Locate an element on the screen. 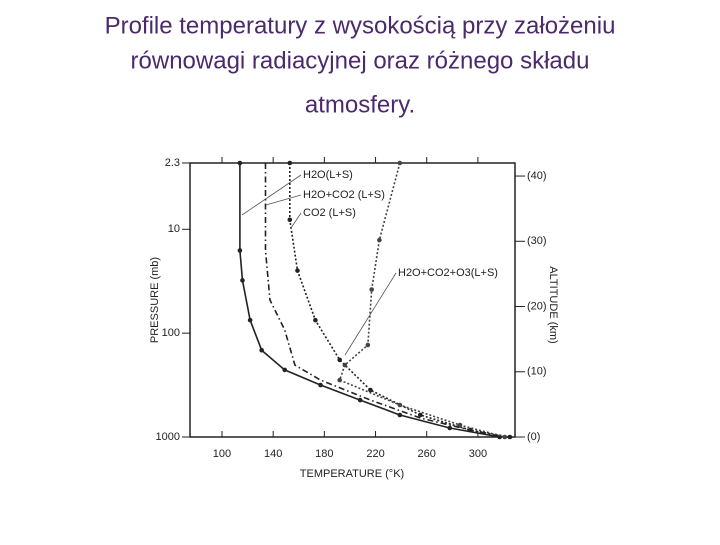 The height and width of the screenshot is (545, 720). x-tick-label: 180 is located at coordinates (324, 454).